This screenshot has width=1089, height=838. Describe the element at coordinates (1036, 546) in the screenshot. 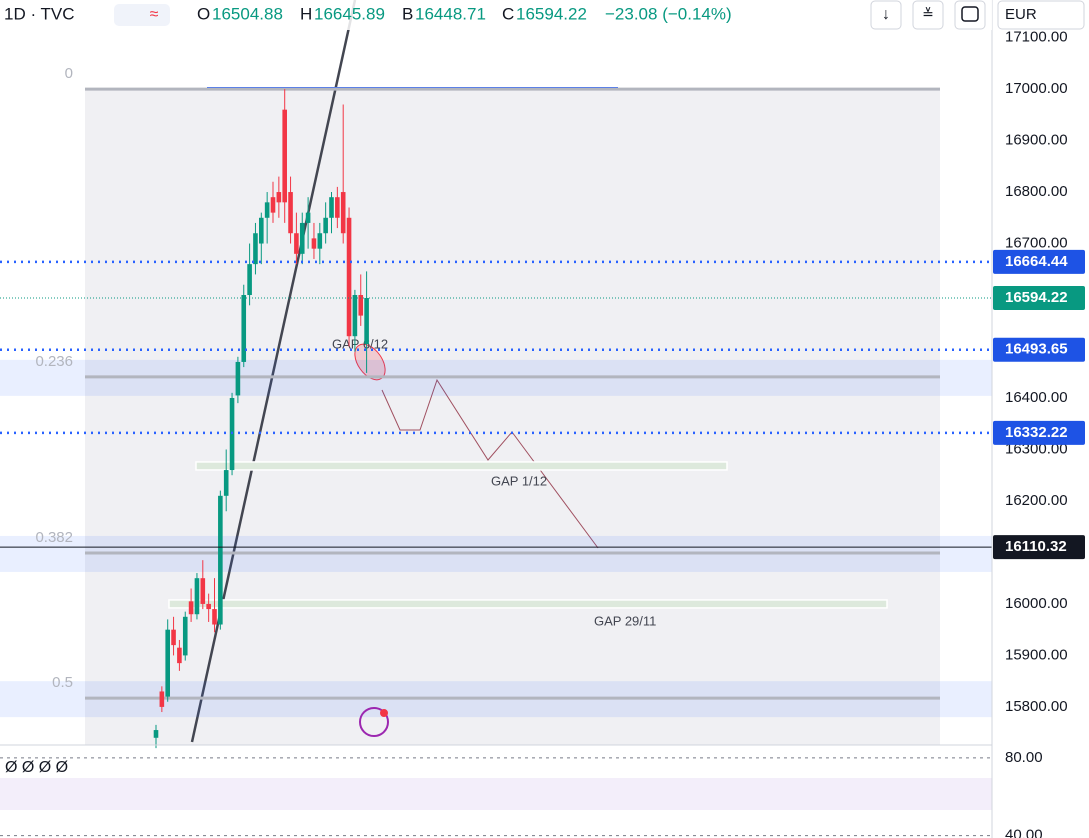

I see `price-badge-label: 16110.32` at that location.